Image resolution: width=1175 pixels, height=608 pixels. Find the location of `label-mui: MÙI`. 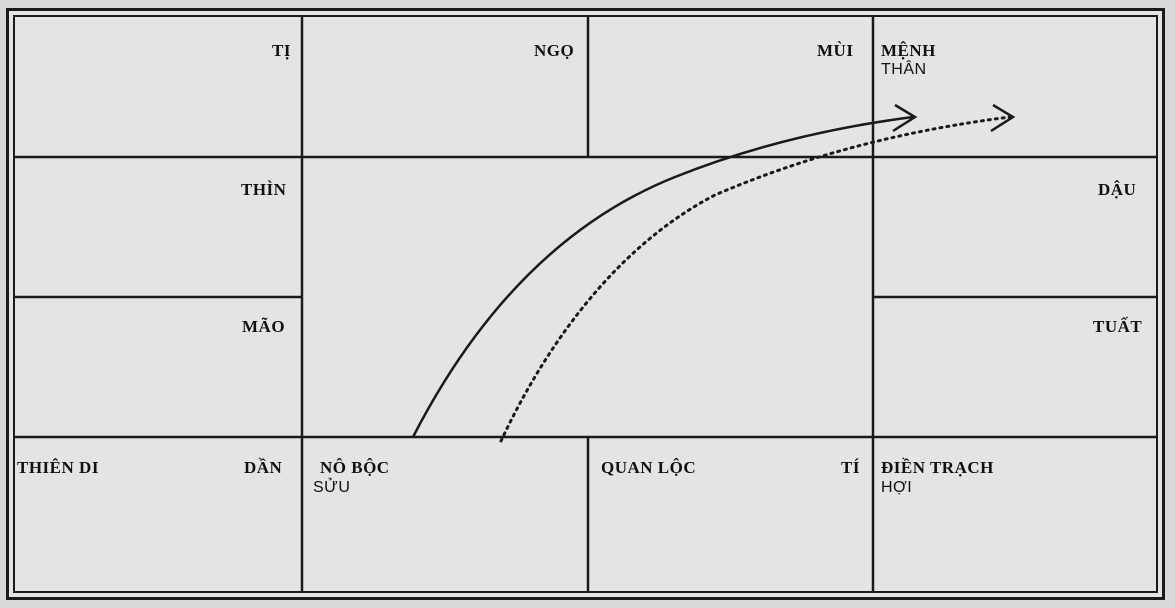

label-mui: MÙI is located at coordinates (835, 50).